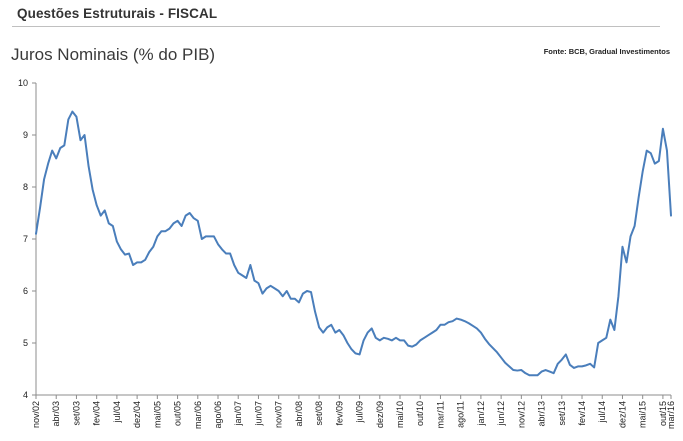  I want to click on y-tick-label: 7, so click(25, 239).